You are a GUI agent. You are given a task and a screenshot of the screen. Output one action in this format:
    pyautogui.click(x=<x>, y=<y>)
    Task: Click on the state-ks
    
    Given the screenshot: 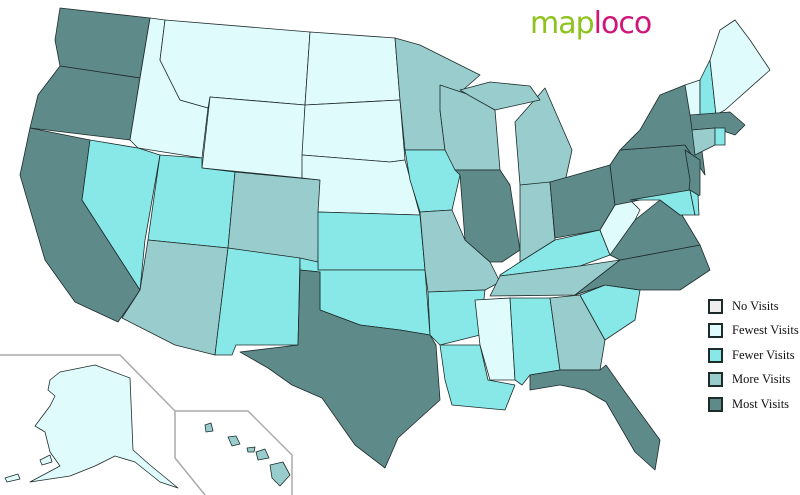 What is the action you would take?
    pyautogui.click(x=371, y=241)
    